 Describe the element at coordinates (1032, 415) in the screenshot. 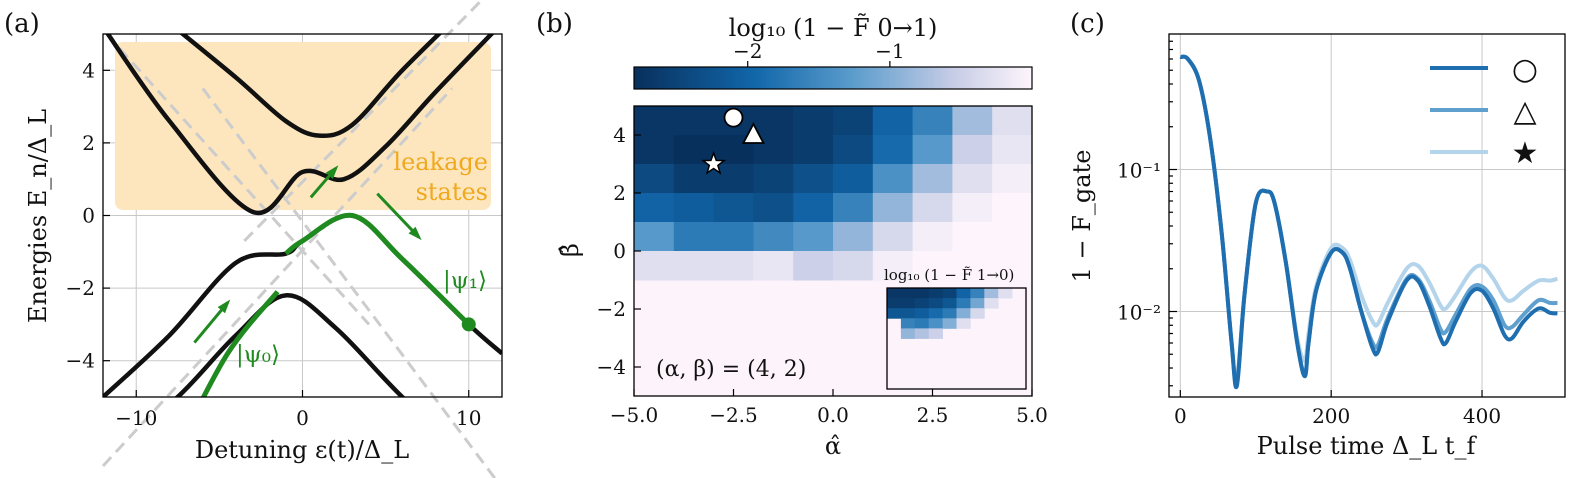

I see `b-xtick-label-4: 5.0` at that location.